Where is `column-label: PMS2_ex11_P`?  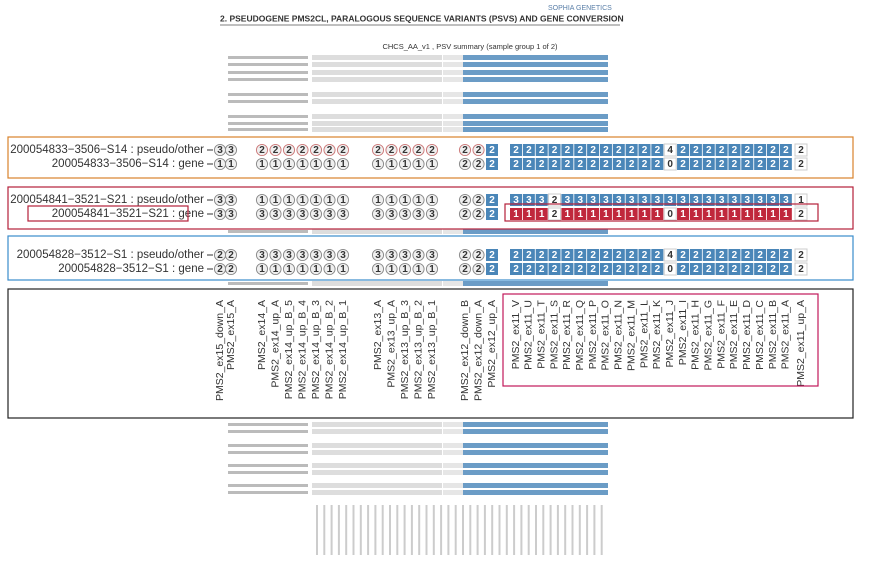
column-label: PMS2_ex11_P is located at coordinates (593, 334).